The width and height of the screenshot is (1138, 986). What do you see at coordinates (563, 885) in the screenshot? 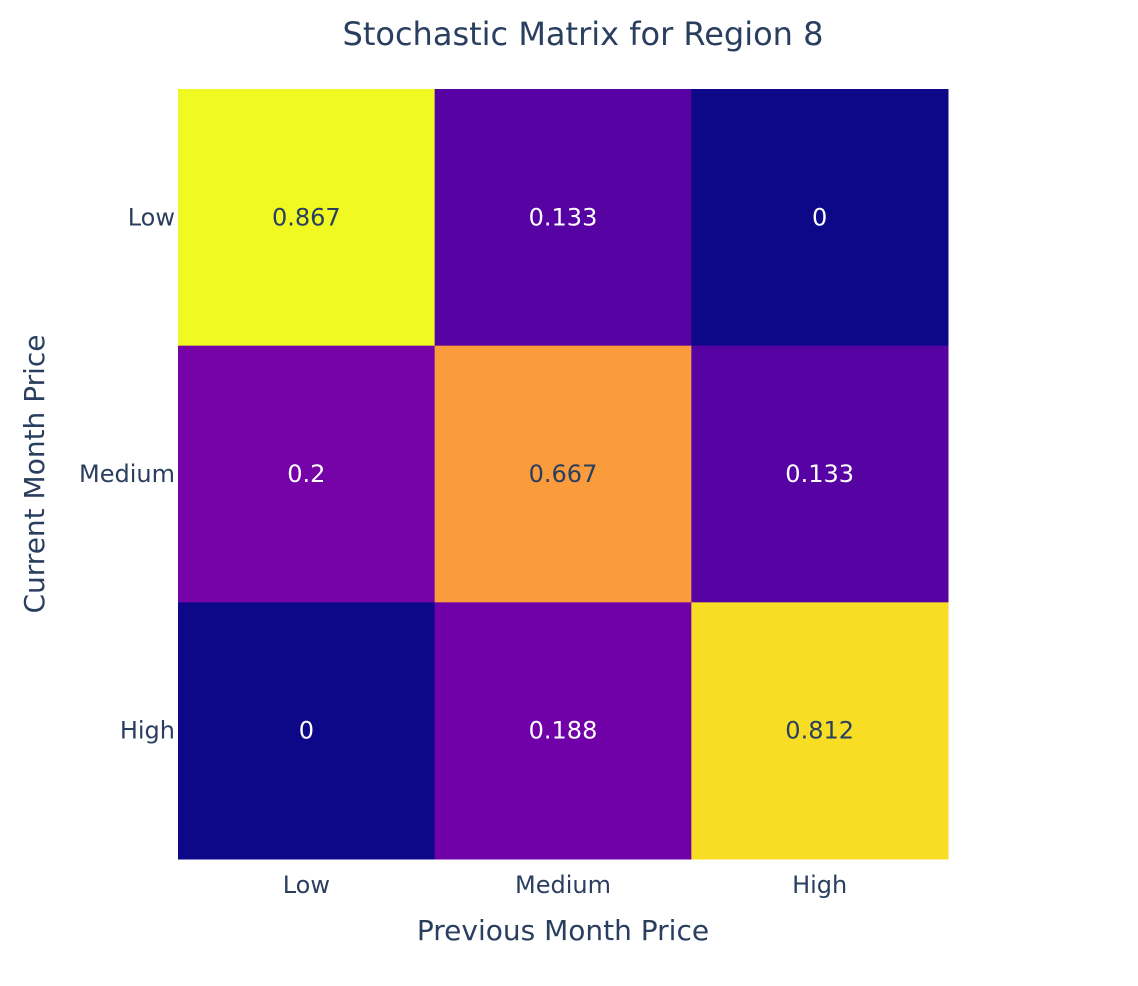
I see `x-tick-label: Medium` at bounding box center [563, 885].